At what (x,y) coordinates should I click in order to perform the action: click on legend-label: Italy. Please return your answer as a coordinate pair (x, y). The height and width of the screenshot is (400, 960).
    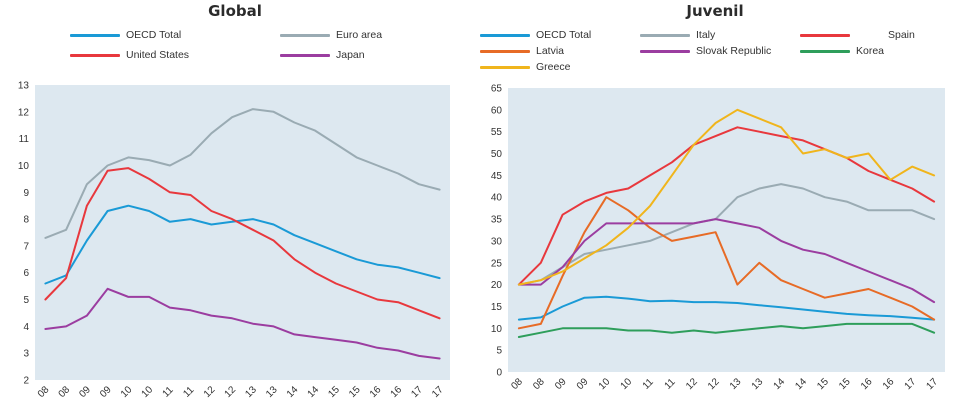
    Looking at the image, I should click on (706, 35).